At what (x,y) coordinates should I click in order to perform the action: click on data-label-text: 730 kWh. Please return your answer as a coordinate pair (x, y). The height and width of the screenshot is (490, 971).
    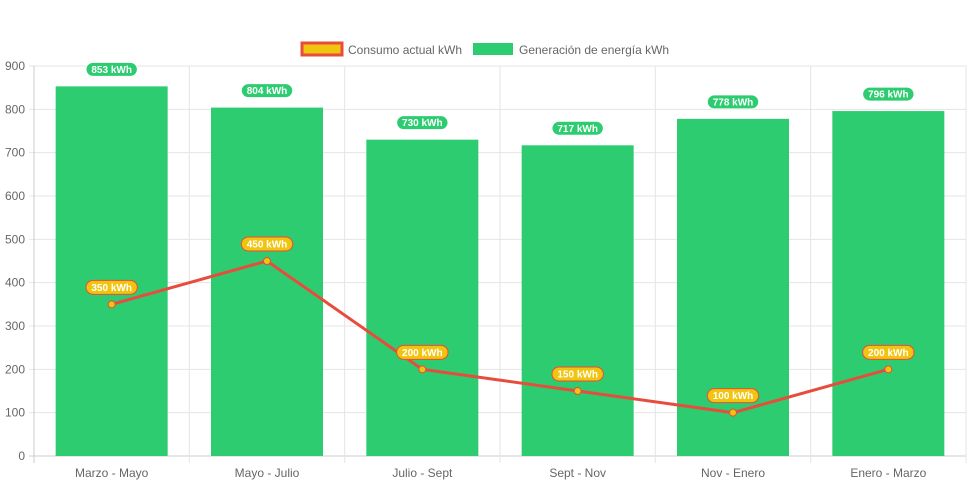
    Looking at the image, I should click on (422, 123).